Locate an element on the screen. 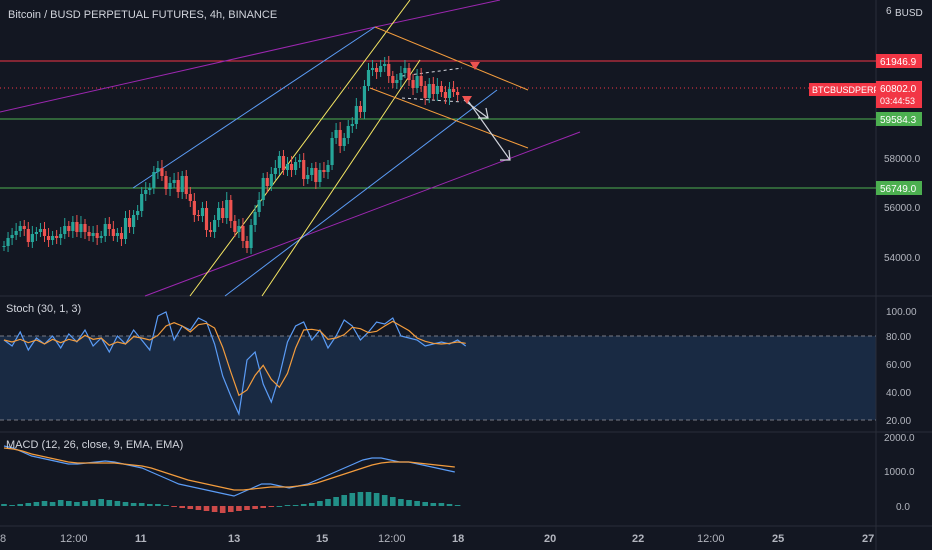 The width and height of the screenshot is (932, 550). stoch-tick-20: 20.00 is located at coordinates (898, 421).